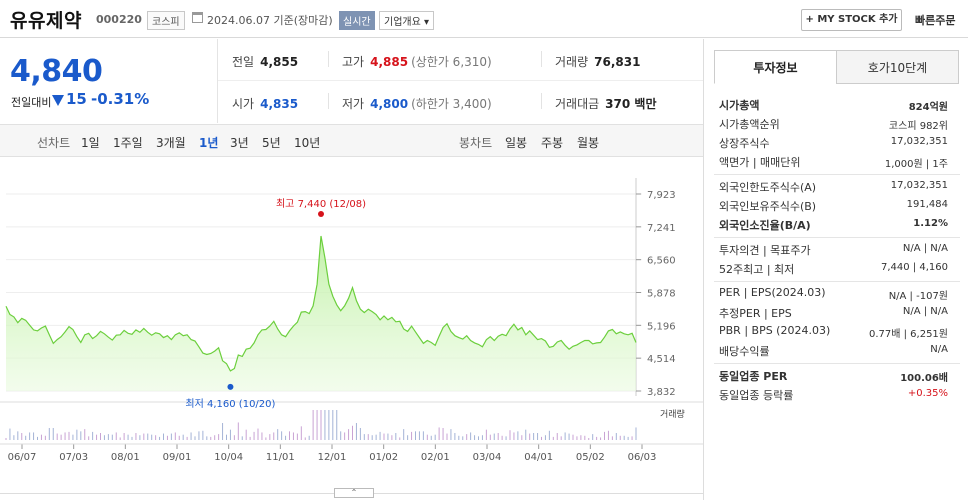 The image size is (968, 500). I want to click on info-row: 52주최고 | 최저 7,440 | 4,160, so click(837, 268).